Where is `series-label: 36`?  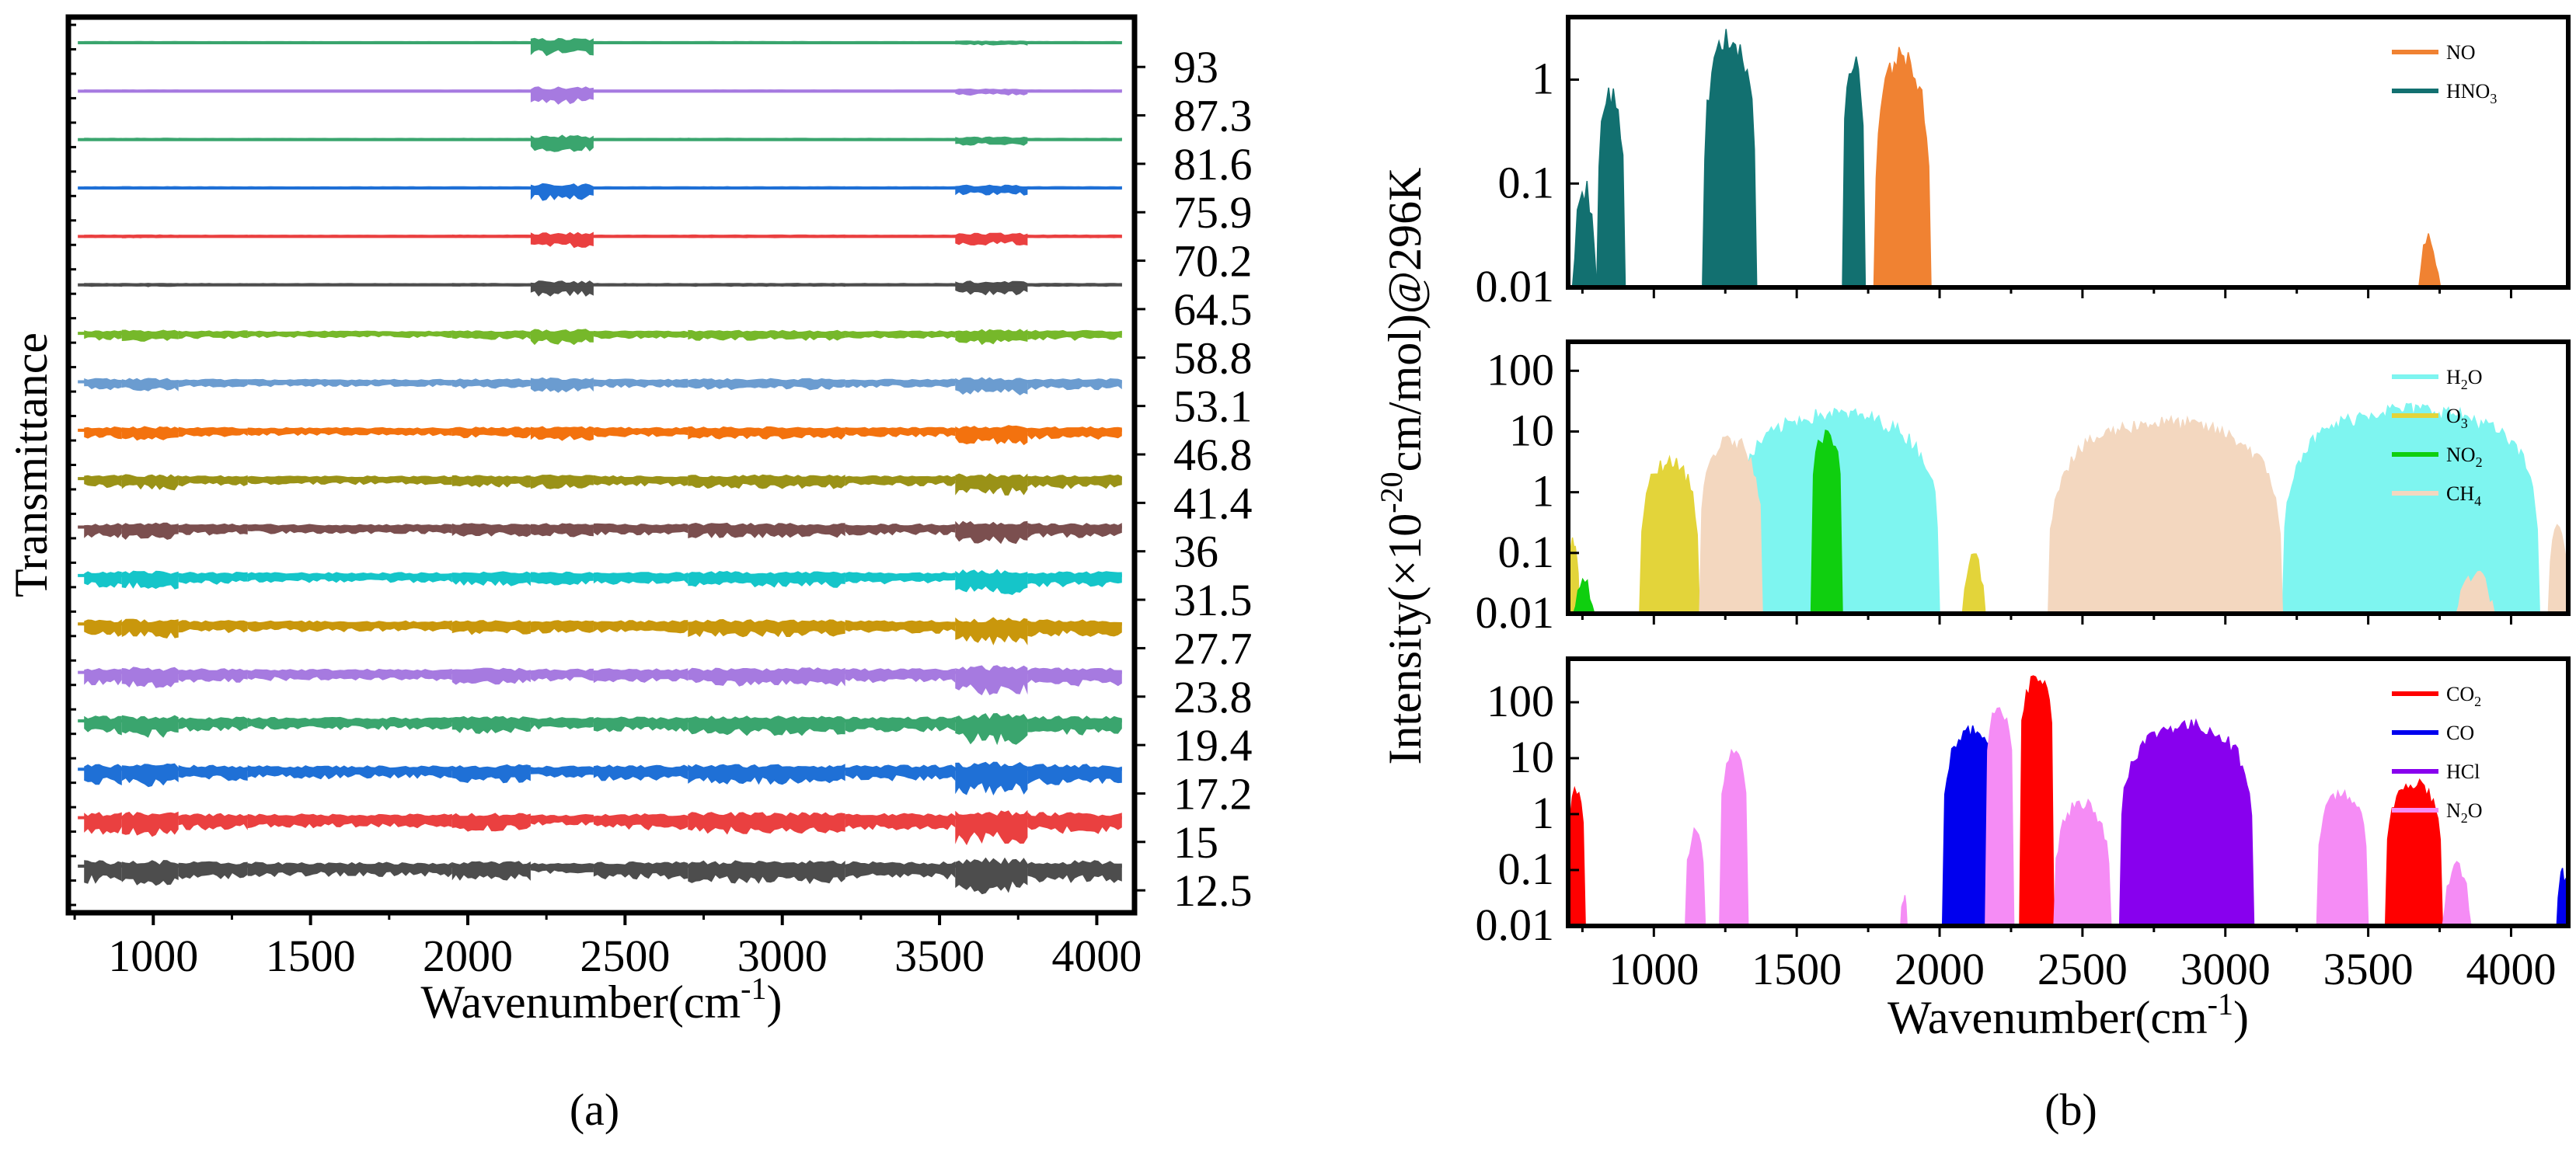 series-label: 36 is located at coordinates (1195, 552).